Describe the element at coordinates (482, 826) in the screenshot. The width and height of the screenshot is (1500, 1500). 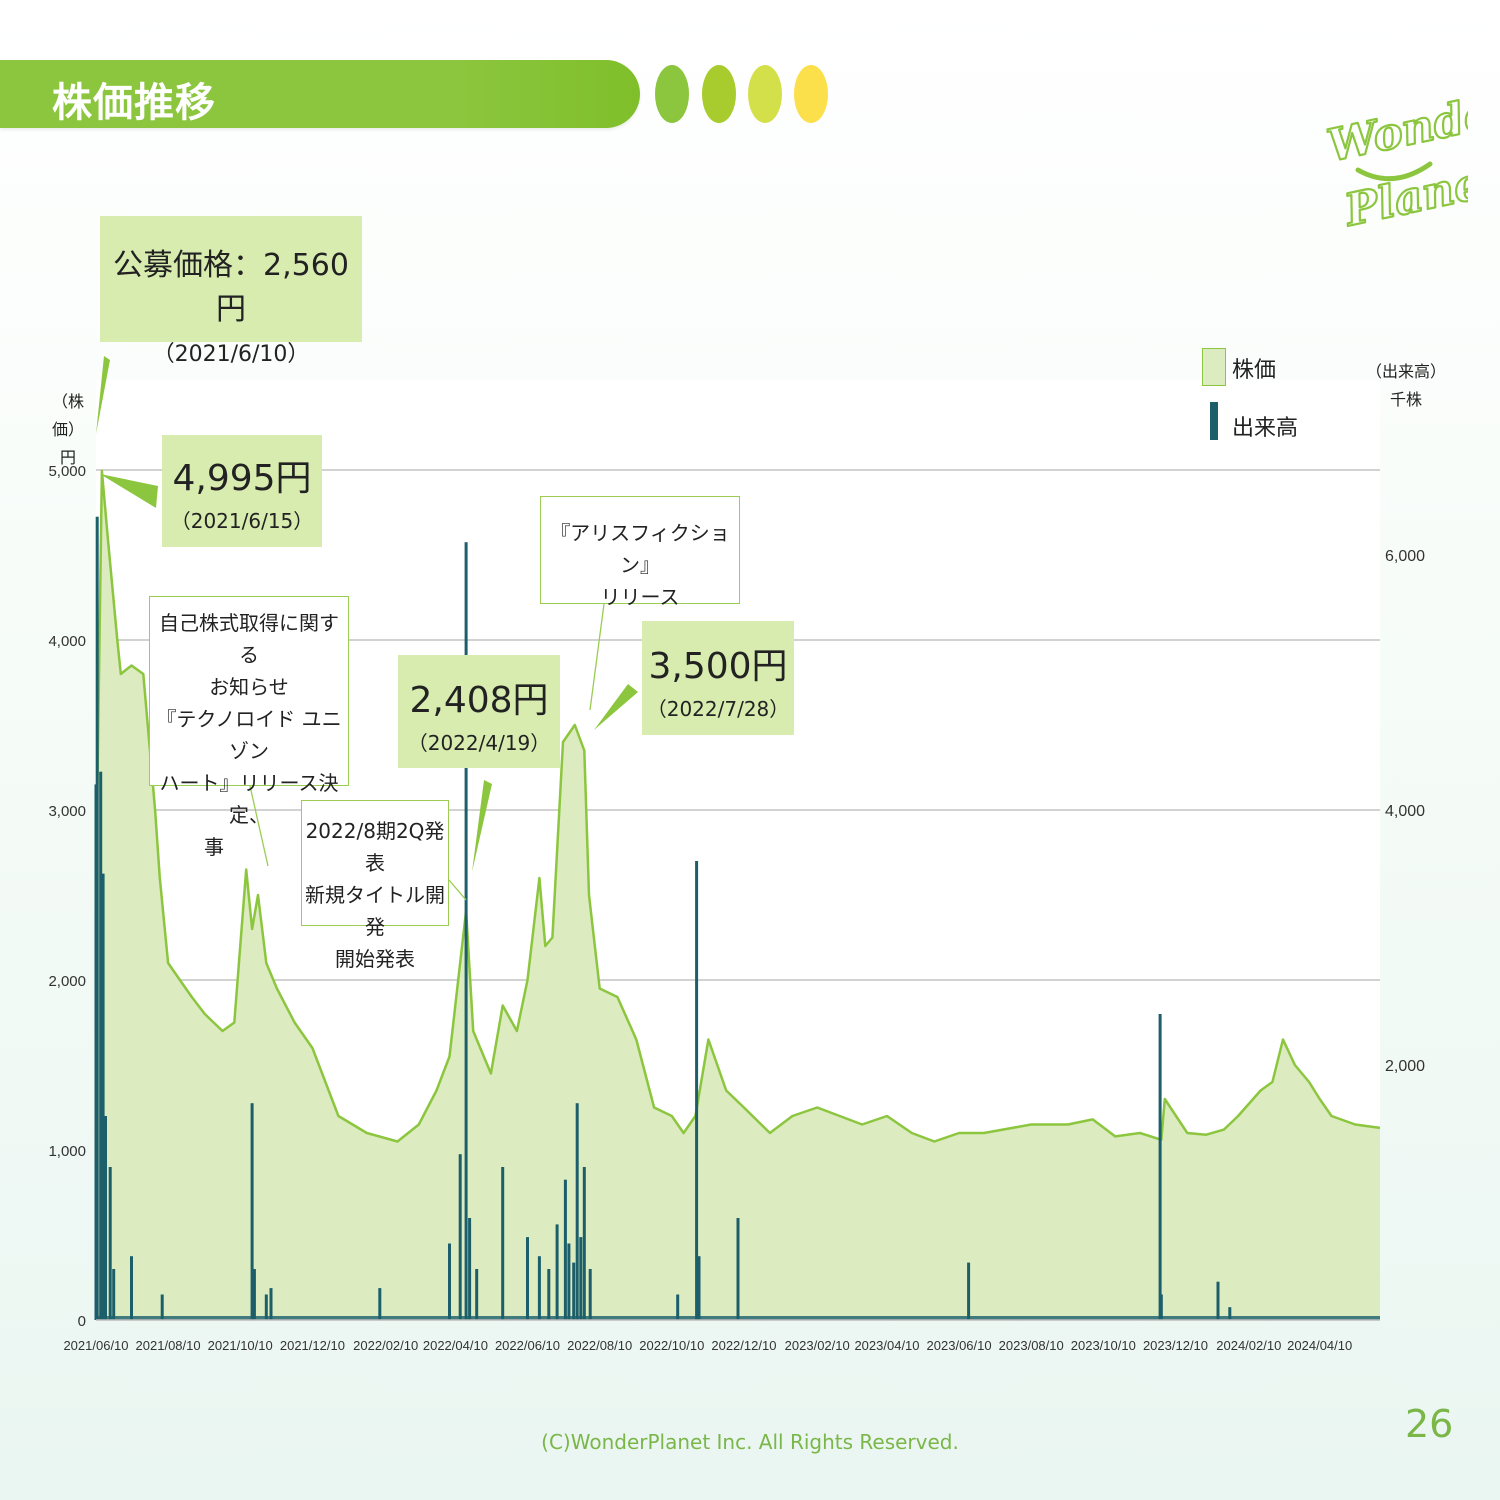
I see `pointer-april` at that location.